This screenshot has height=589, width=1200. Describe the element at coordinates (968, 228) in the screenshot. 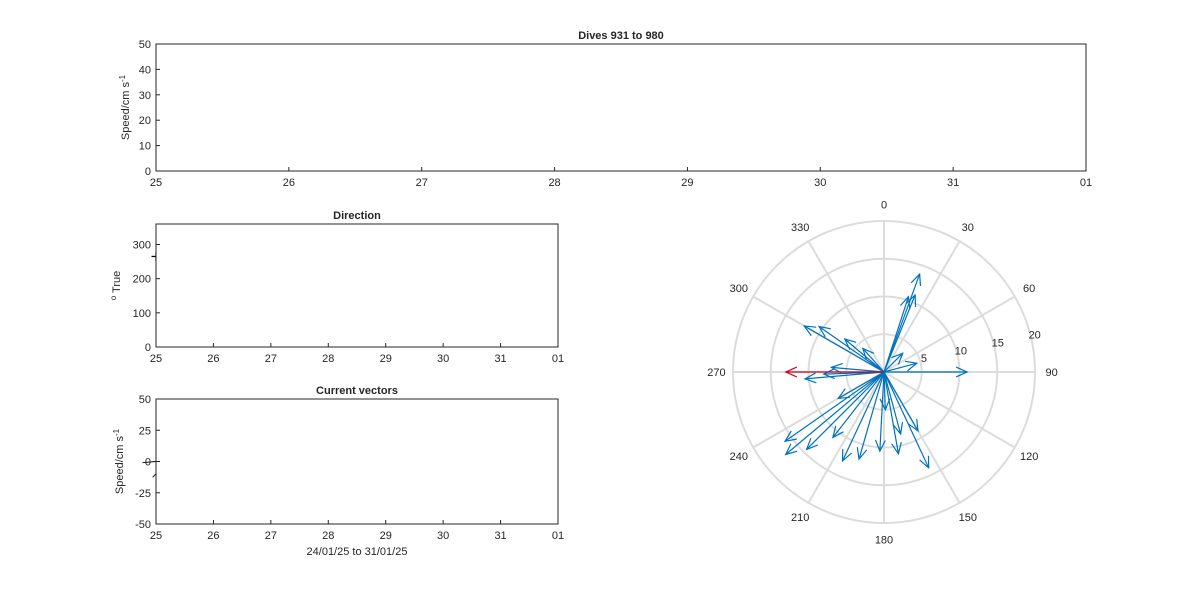

I see `polar-angle-label: 30` at that location.